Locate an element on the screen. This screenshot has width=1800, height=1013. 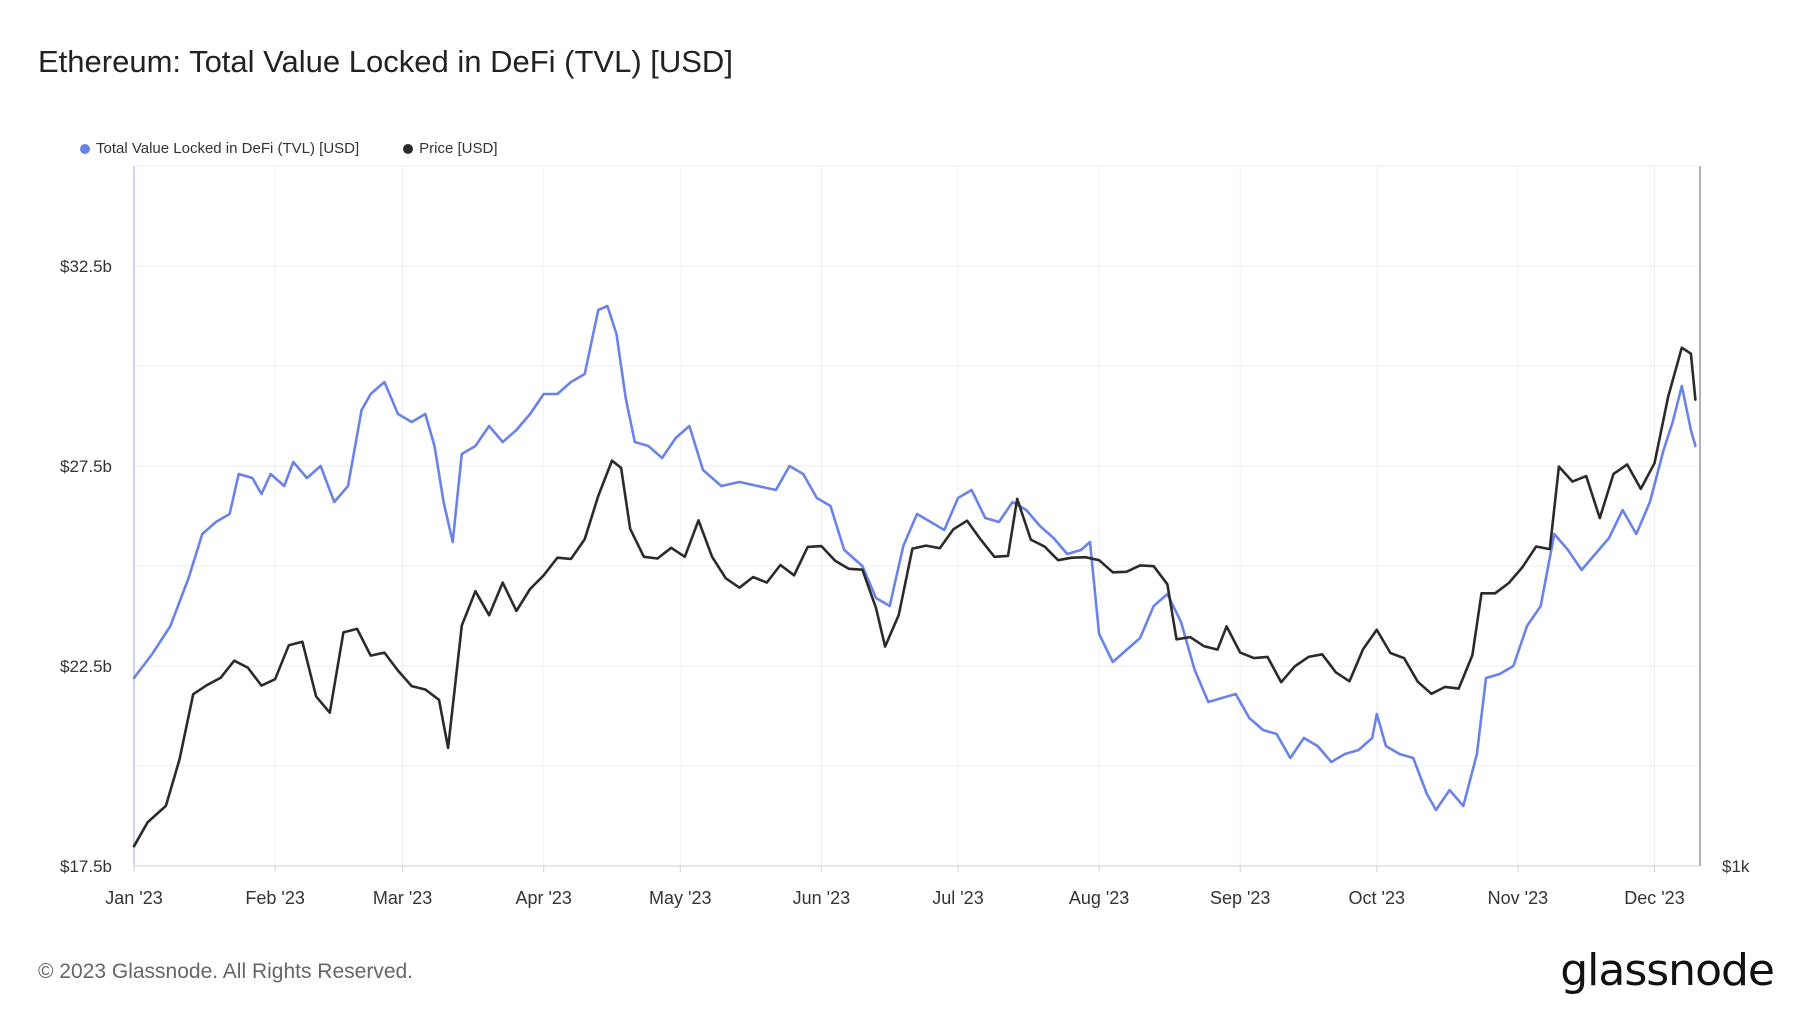
legend-dot-tvl is located at coordinates (85, 148).